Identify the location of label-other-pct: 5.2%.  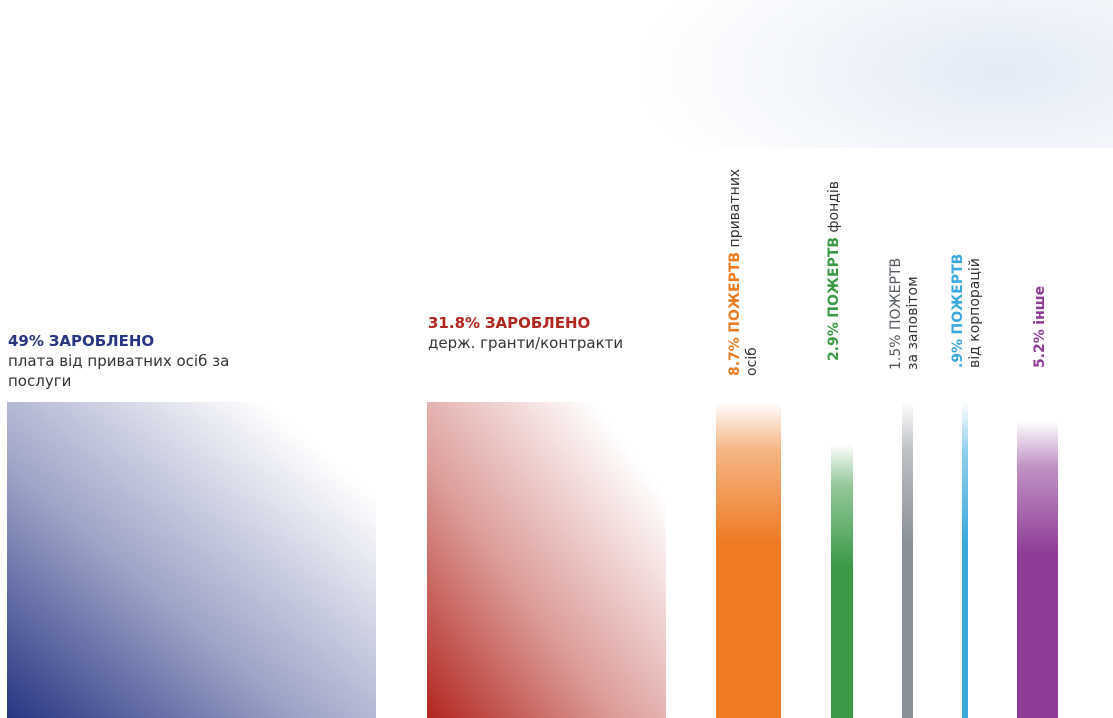
(1040, 348).